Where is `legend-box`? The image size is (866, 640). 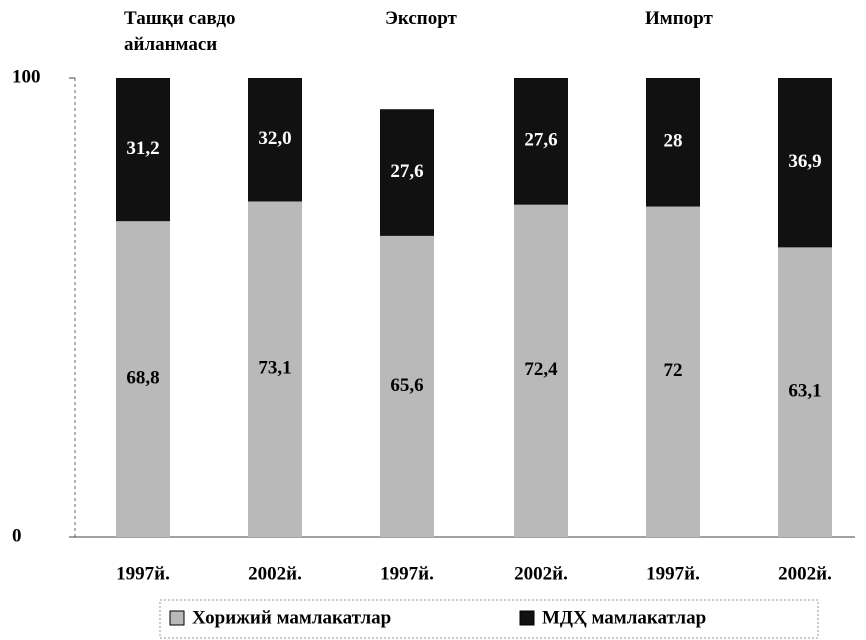 legend-box is located at coordinates (489, 619).